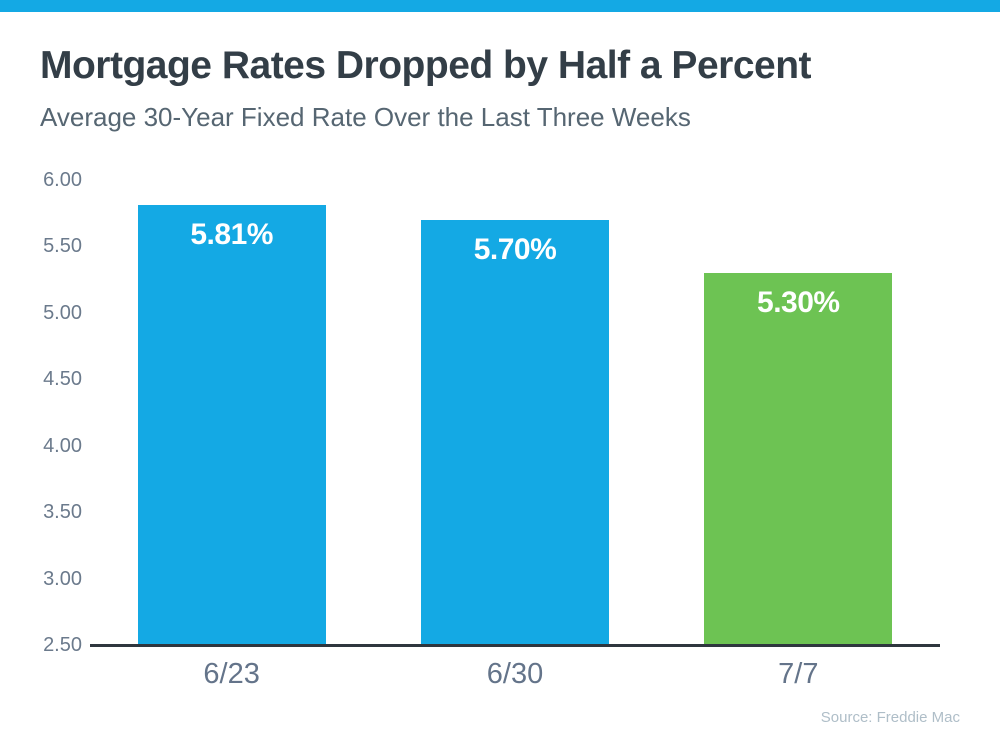 The image size is (1000, 750). What do you see at coordinates (62, 312) in the screenshot?
I see `y-tick-label: 5.00` at bounding box center [62, 312].